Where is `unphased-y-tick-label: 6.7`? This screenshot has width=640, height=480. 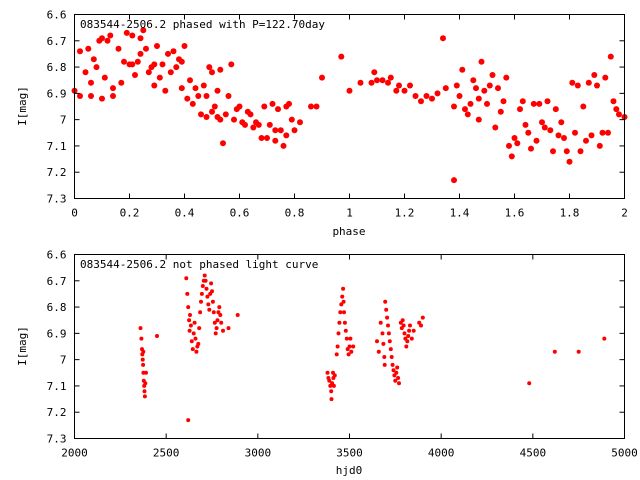
unphased-y-tick-label: 6.7 is located at coordinates (57, 281).